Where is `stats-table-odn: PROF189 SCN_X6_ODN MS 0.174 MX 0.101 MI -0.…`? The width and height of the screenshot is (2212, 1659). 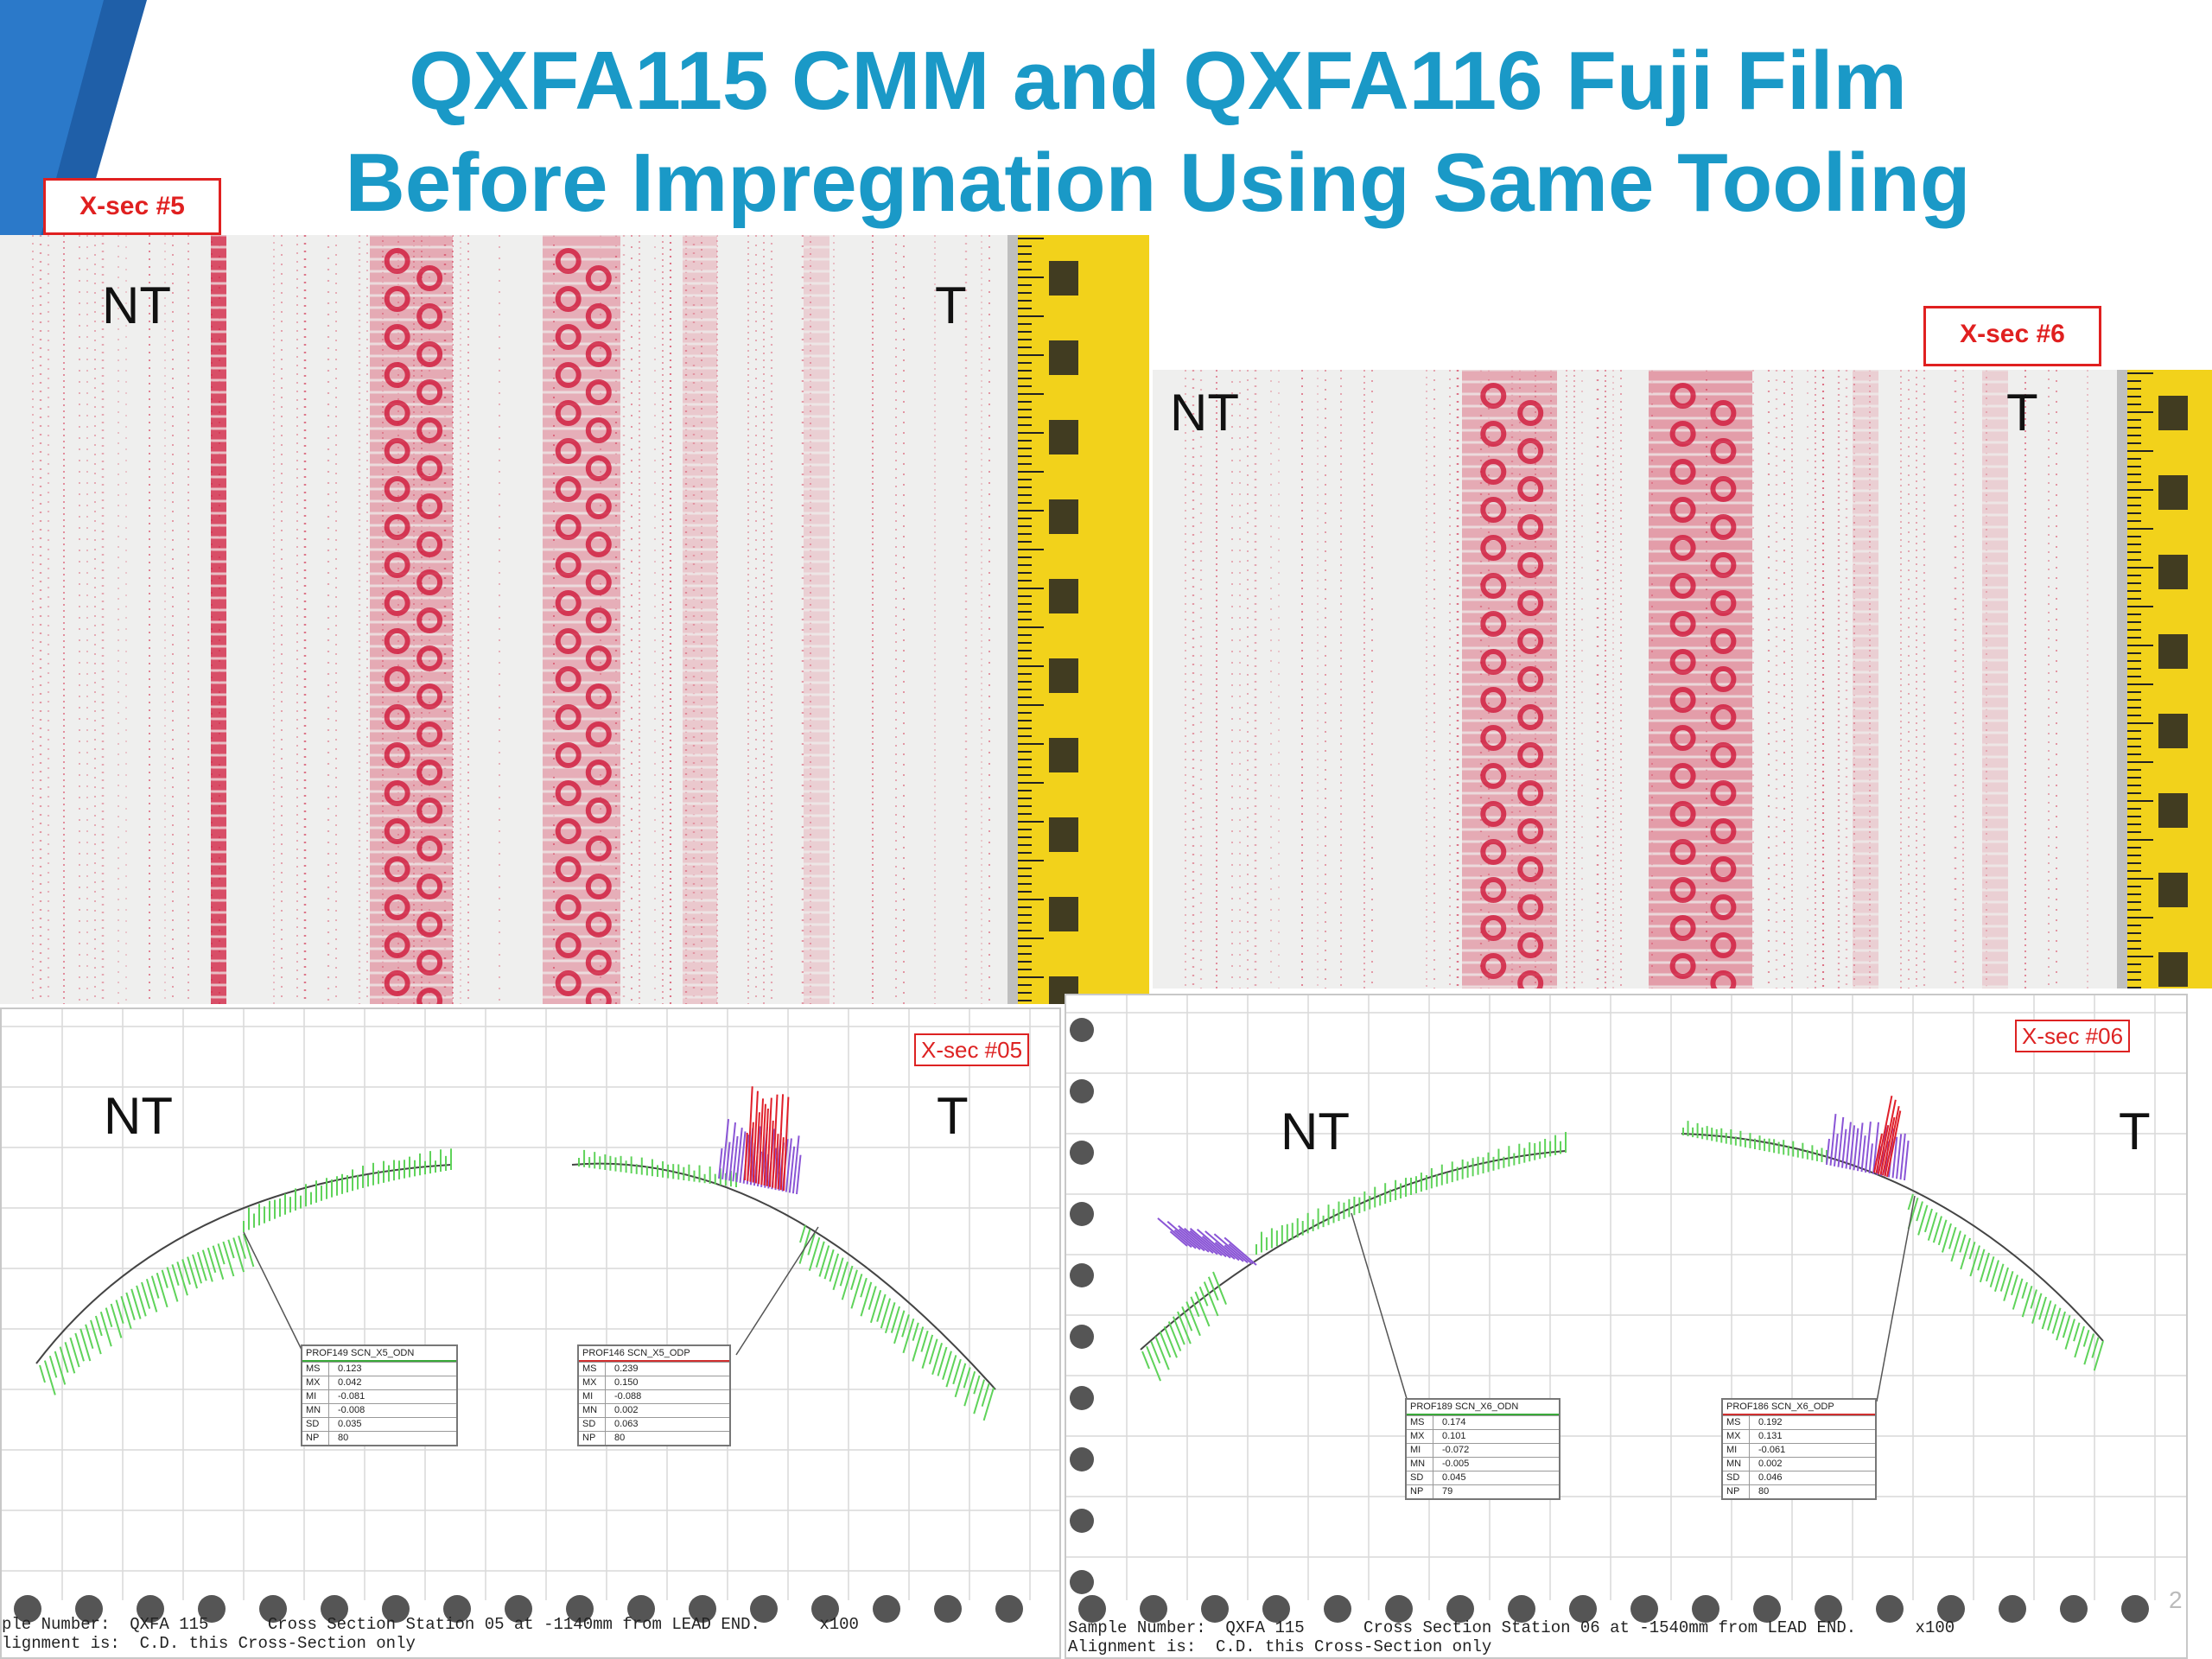
stats-table-odn: PROF189 SCN_X6_ODN MS 0.174 MX 0.101 MI -0.… is located at coordinates (1482, 1449).